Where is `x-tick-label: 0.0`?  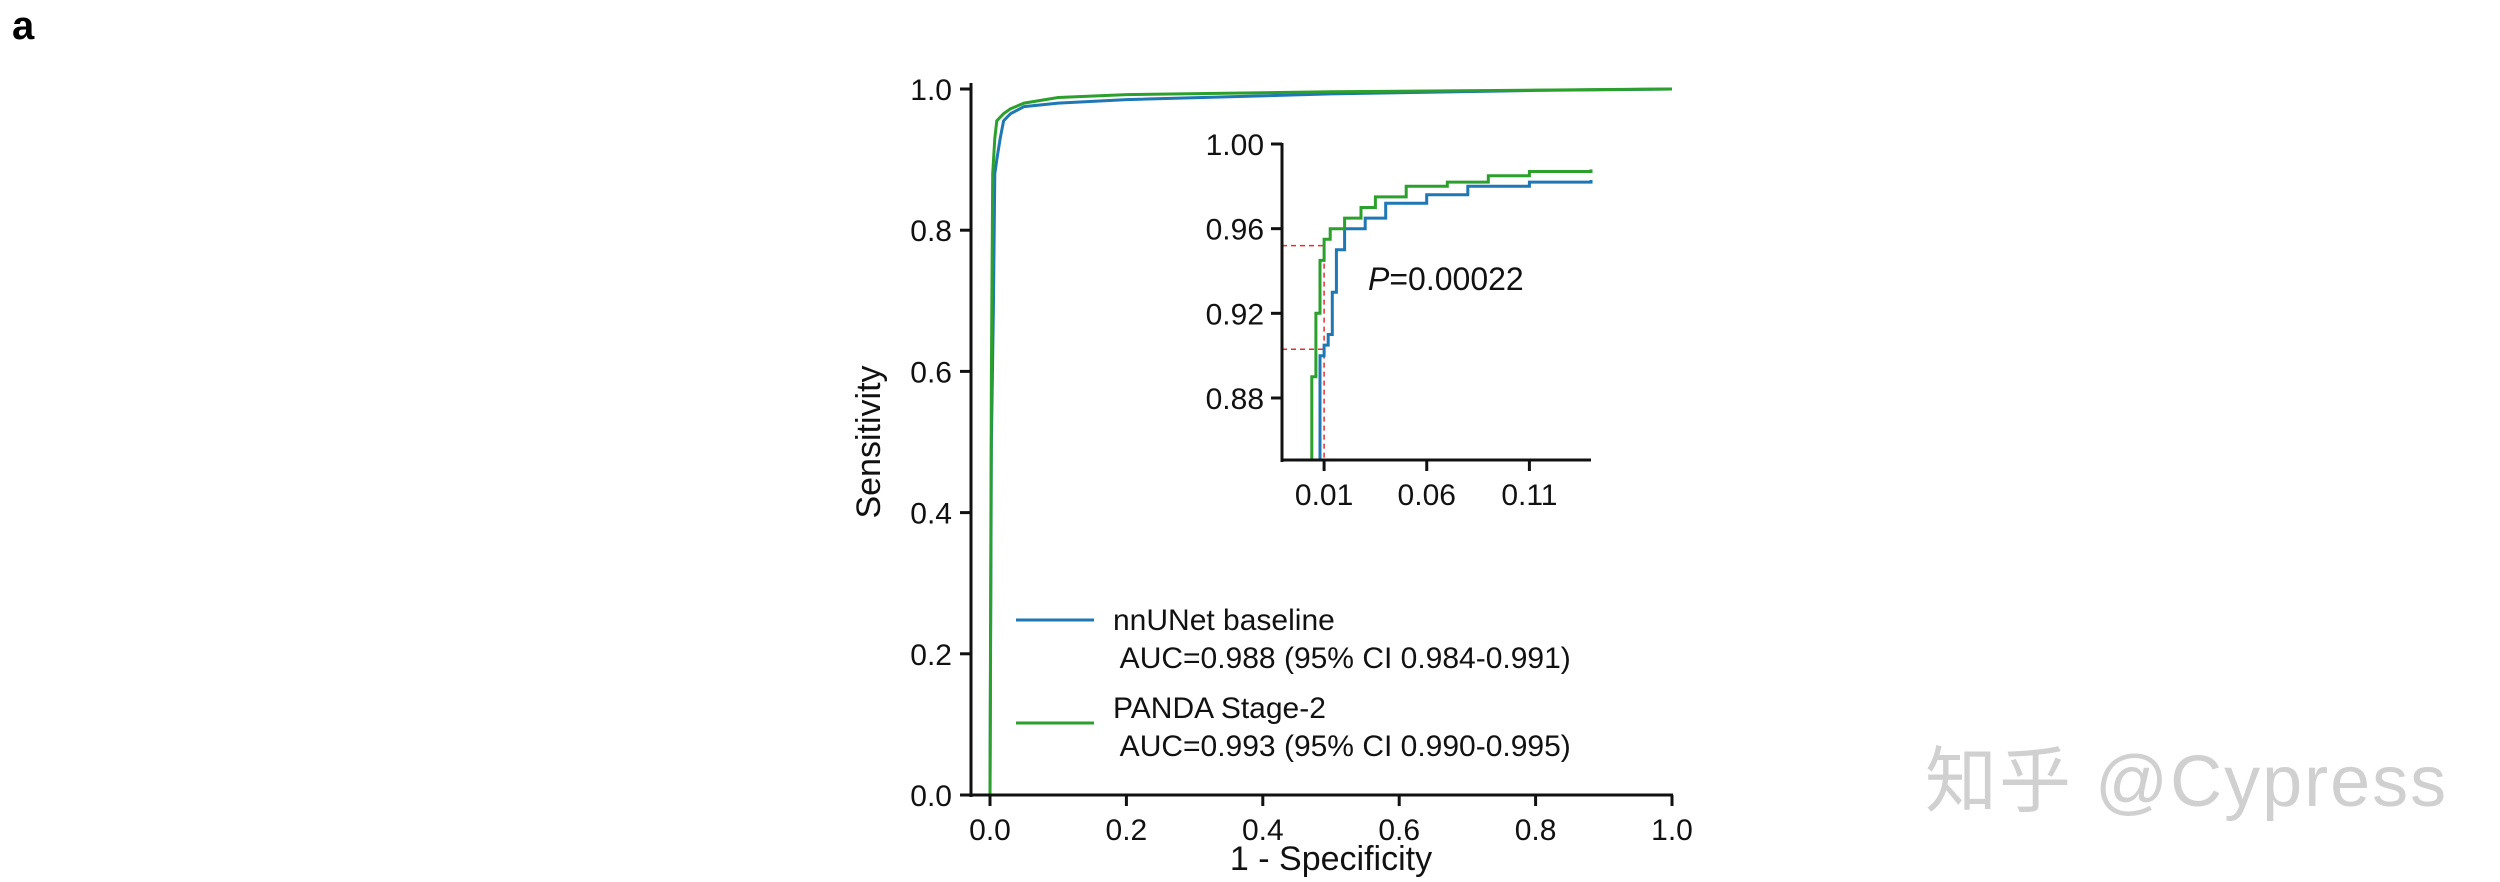 x-tick-label: 0.0 is located at coordinates (990, 830).